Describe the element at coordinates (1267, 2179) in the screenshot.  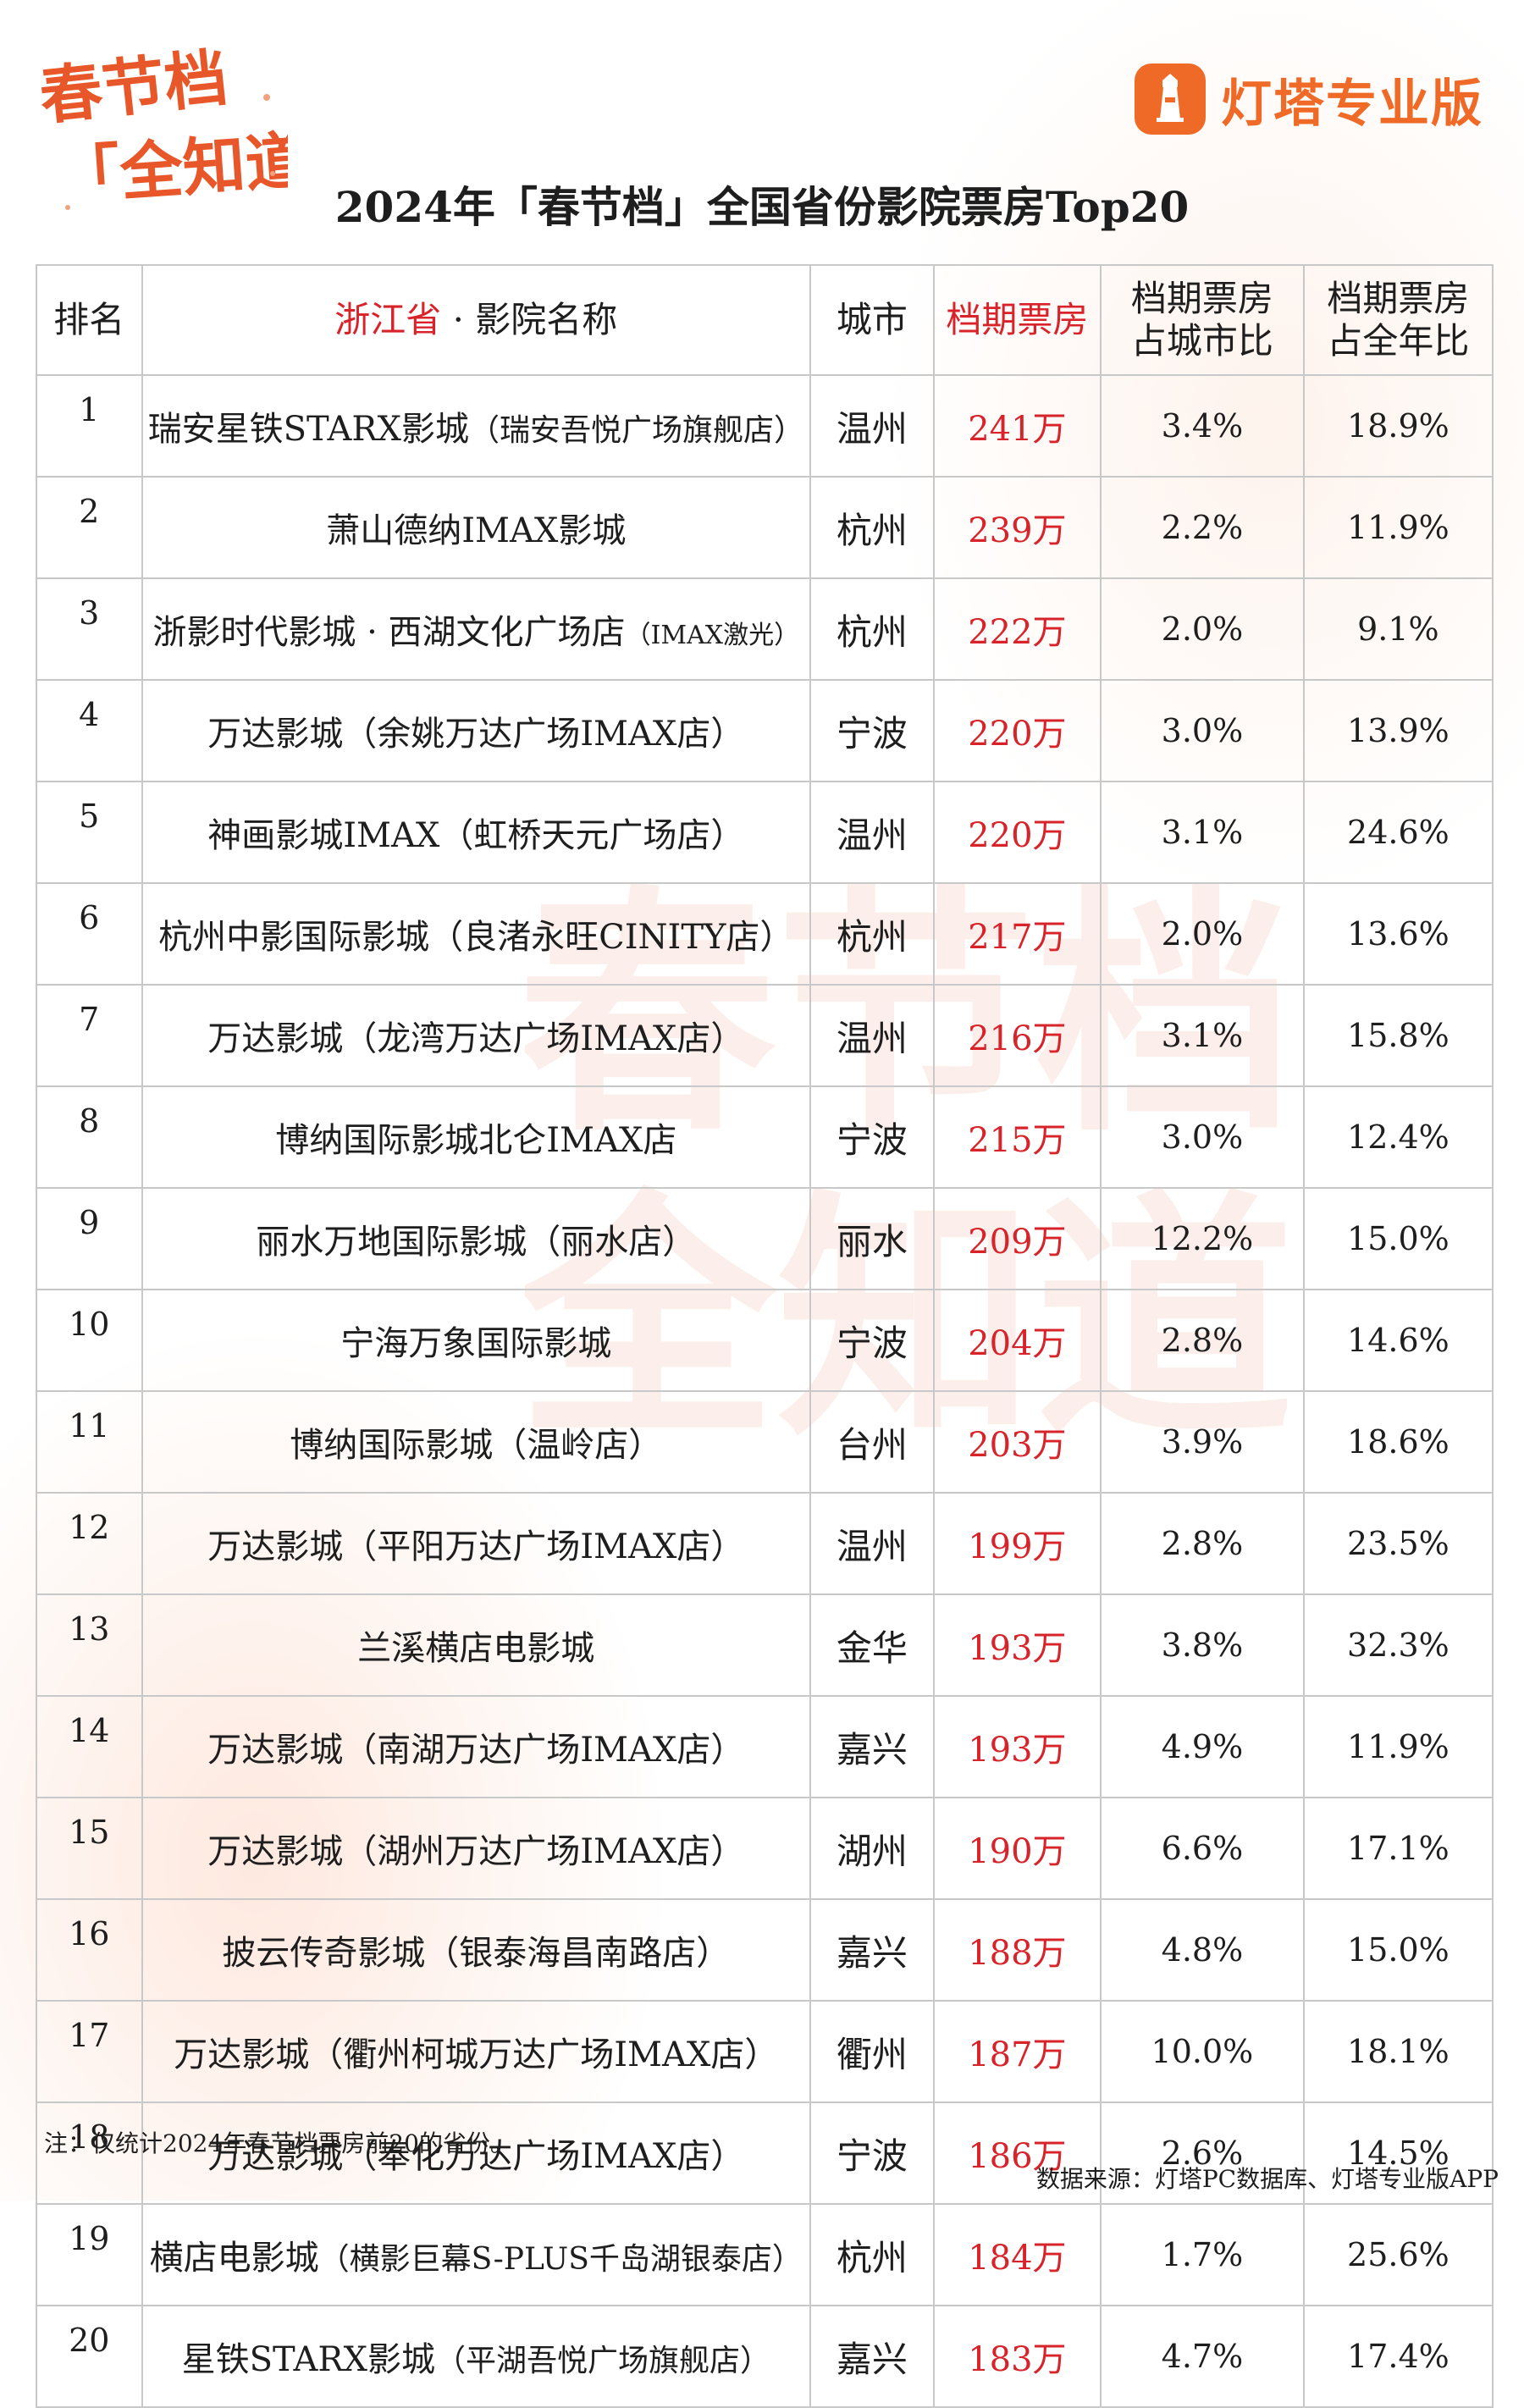
I see `data-source: 数据来源：灯塔PC数据库、灯塔专业版APP` at that location.